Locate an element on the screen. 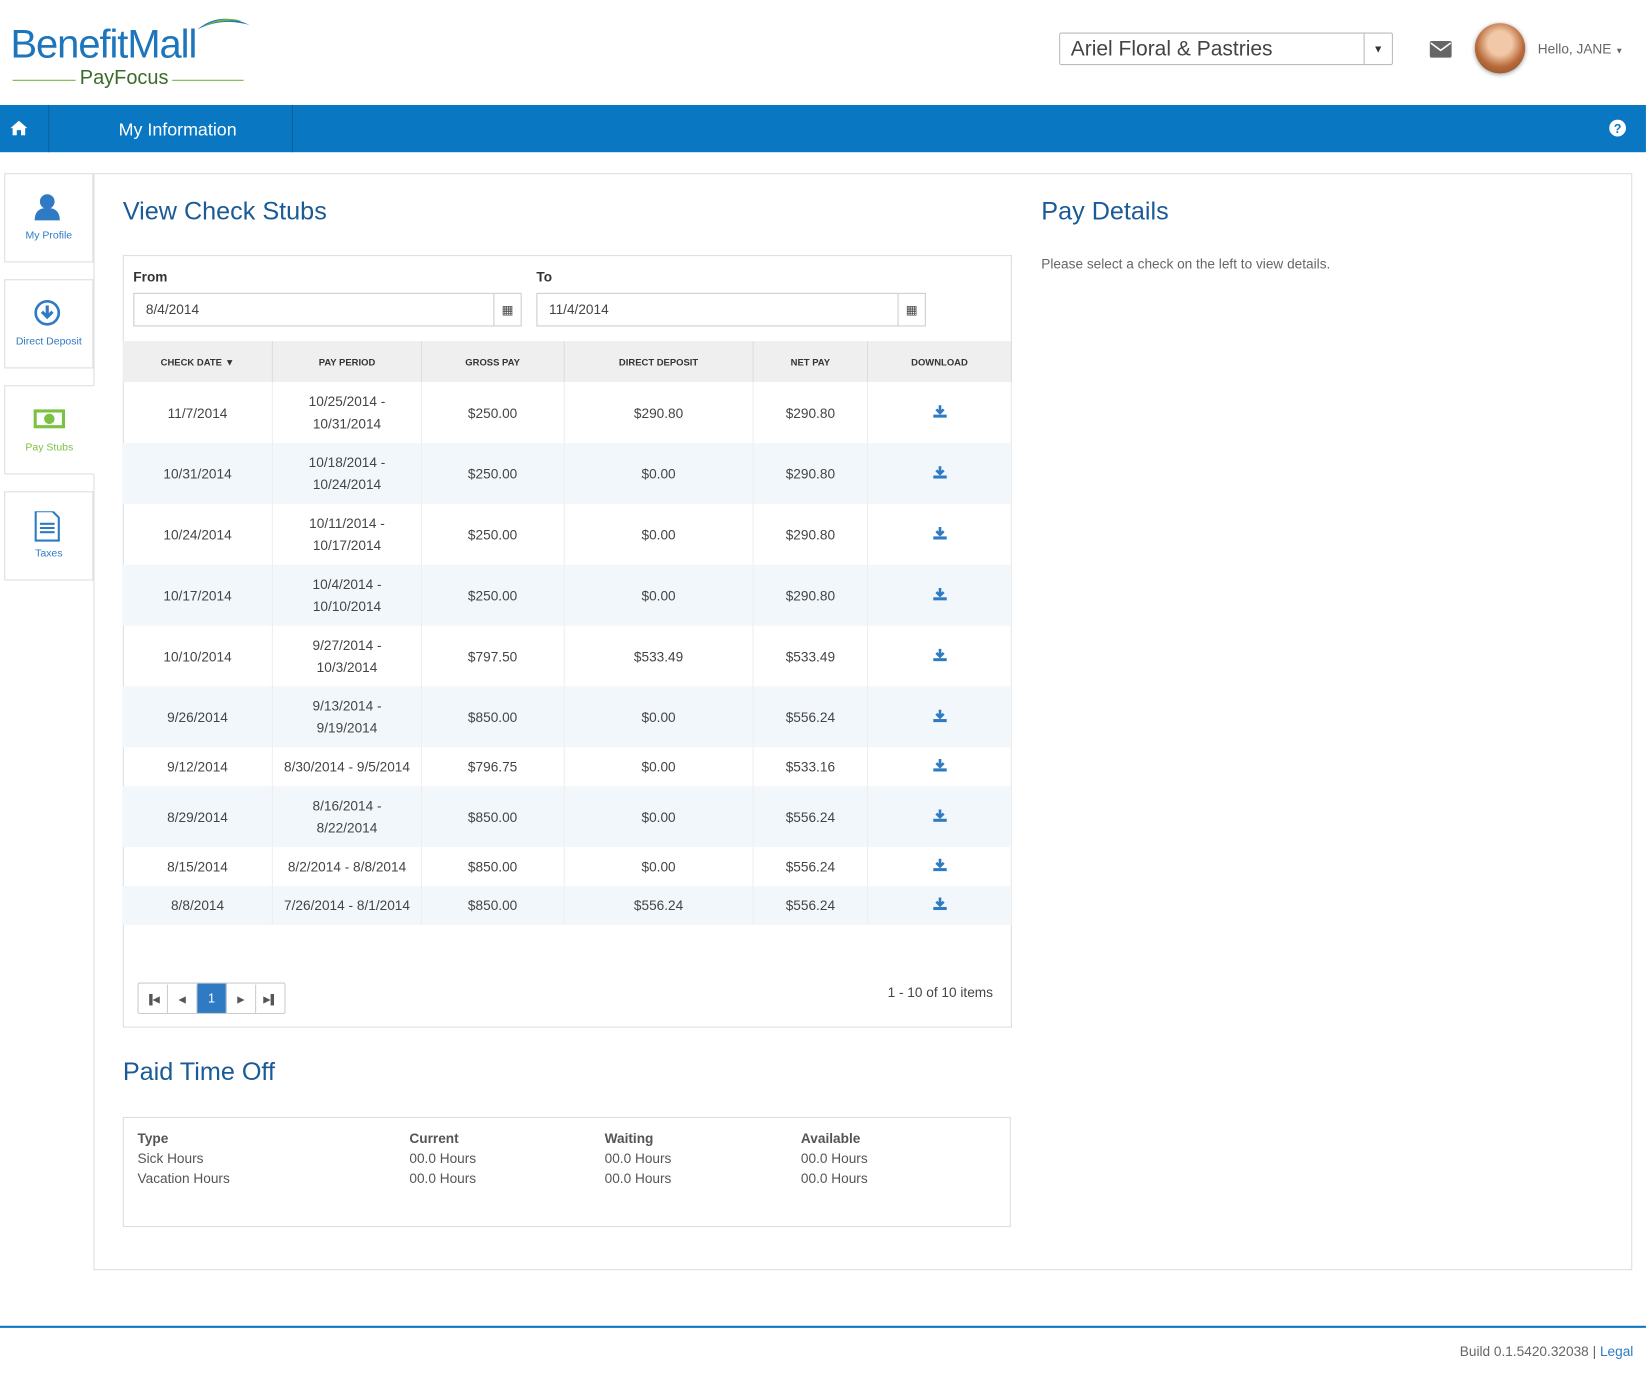 The width and height of the screenshot is (1646, 1381). cell-text: 9/12/2014 is located at coordinates (197, 766).